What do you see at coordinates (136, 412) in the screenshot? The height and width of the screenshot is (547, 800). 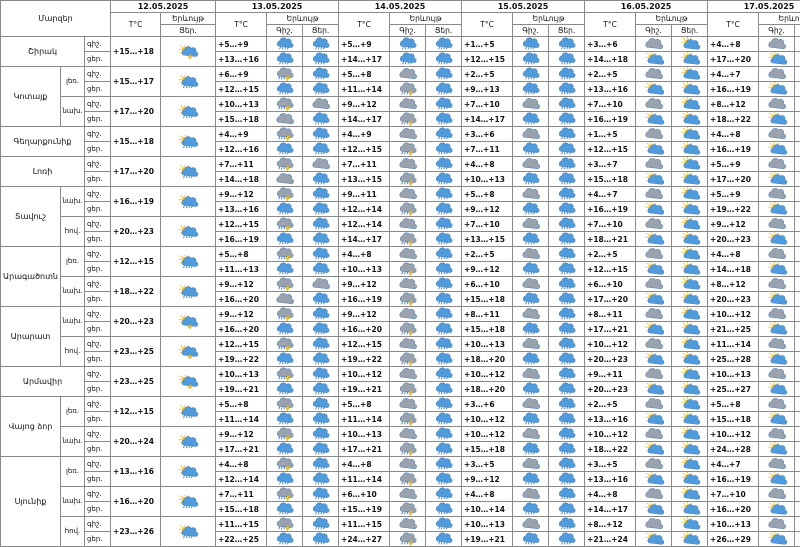 I see `temperature-range: +12…+15` at bounding box center [136, 412].